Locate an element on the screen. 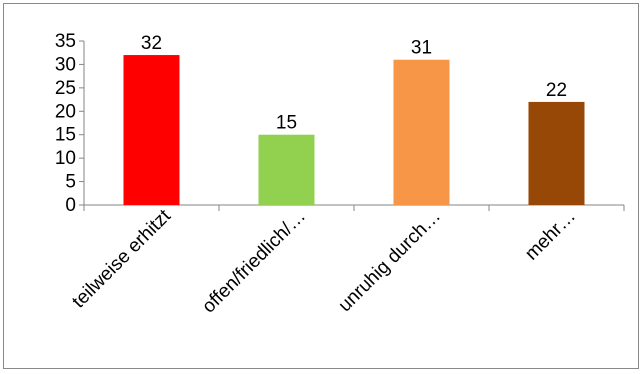  y-tick-label: 5 is located at coordinates (70, 182).